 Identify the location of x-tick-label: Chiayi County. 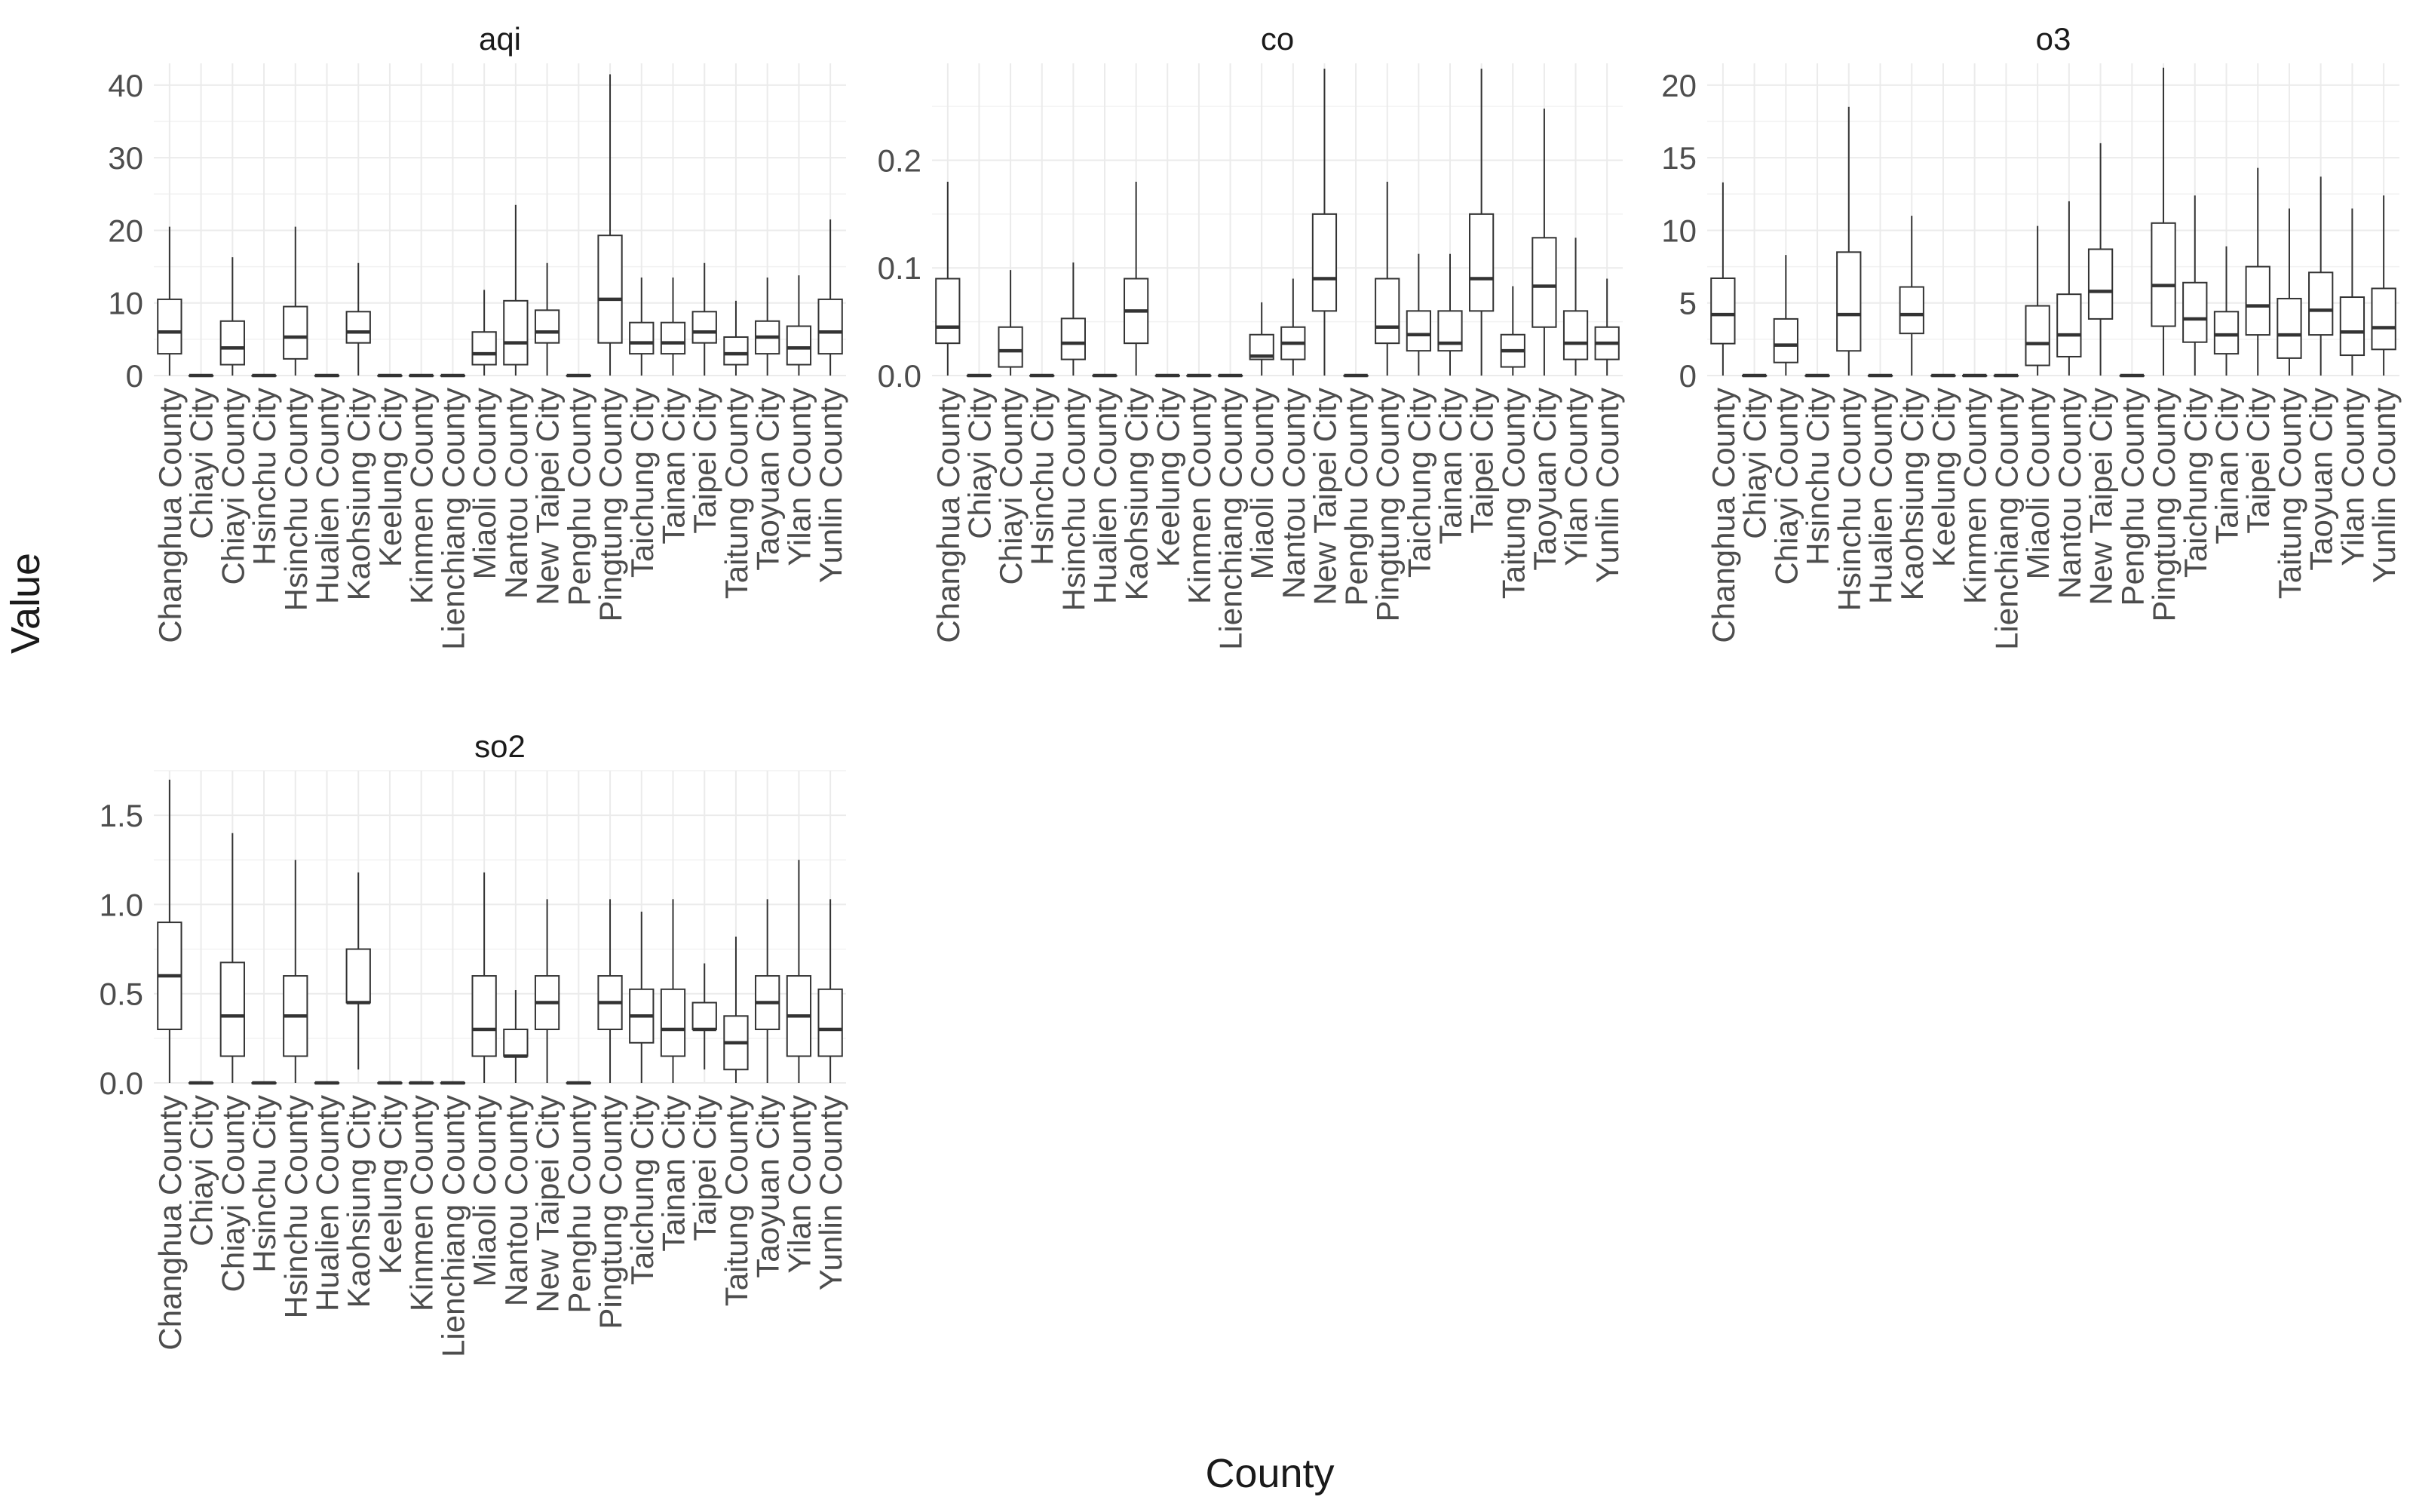
(232, 1193).